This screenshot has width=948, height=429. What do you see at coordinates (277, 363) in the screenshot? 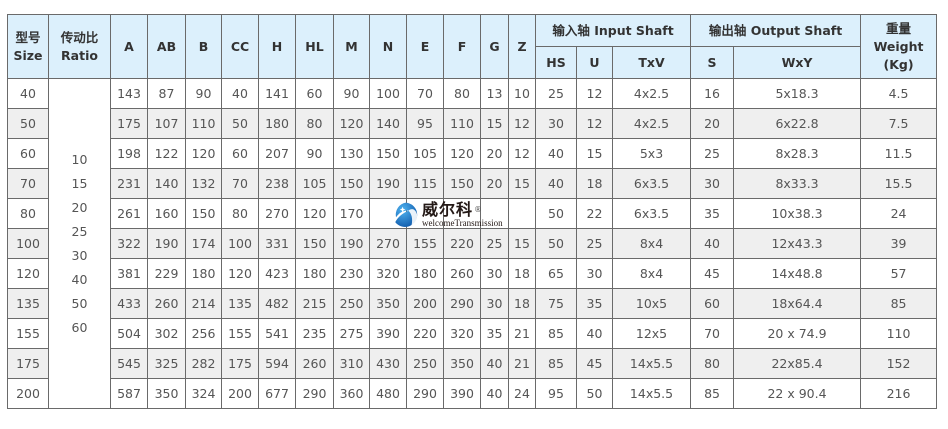
I see `value-cell: 594` at bounding box center [277, 363].